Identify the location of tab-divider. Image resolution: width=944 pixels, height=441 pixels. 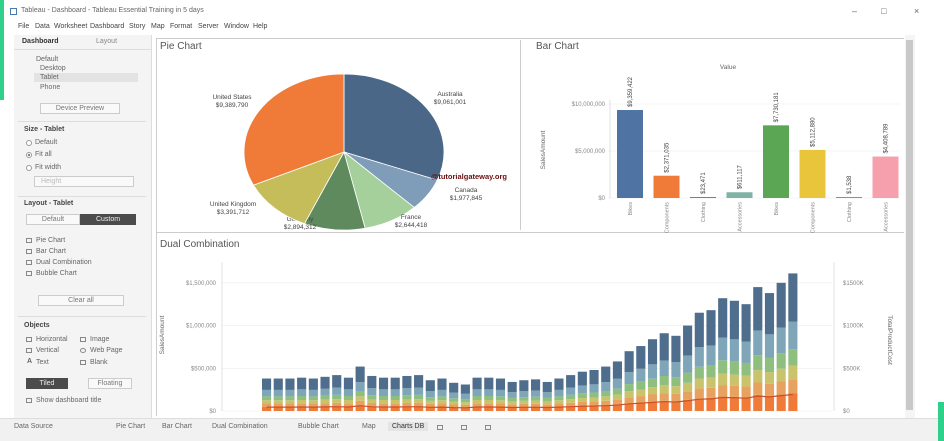
(83, 49).